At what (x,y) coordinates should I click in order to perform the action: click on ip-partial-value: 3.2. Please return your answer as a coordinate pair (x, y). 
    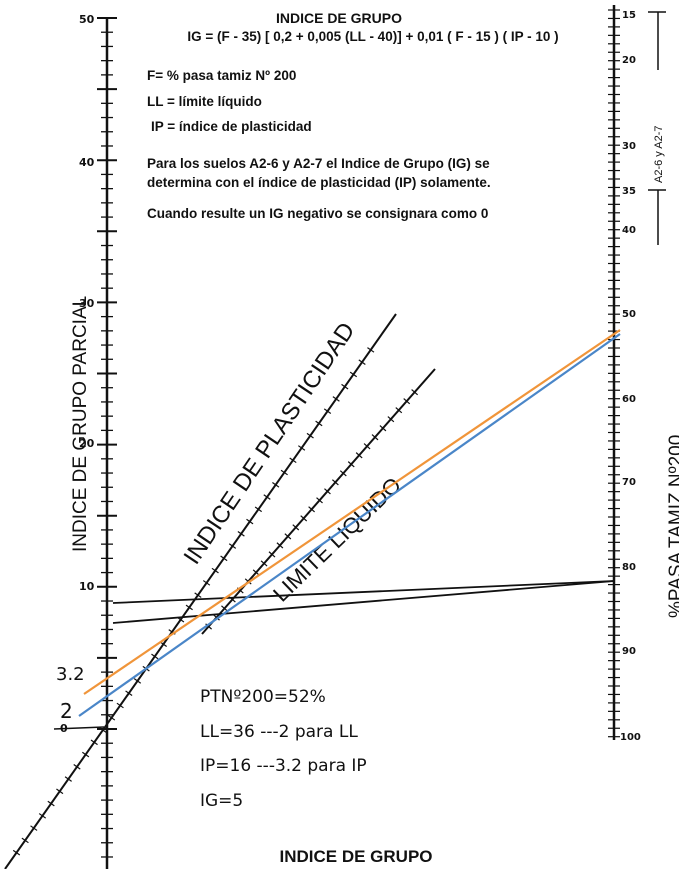
    Looking at the image, I should click on (70, 674).